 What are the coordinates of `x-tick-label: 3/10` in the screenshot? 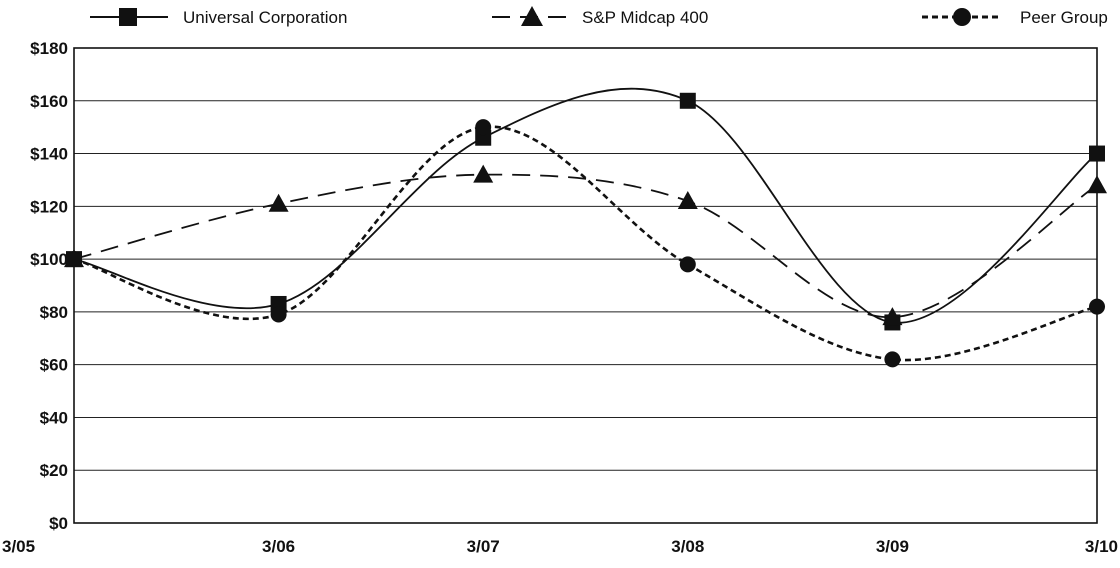 It's located at (1101, 546).